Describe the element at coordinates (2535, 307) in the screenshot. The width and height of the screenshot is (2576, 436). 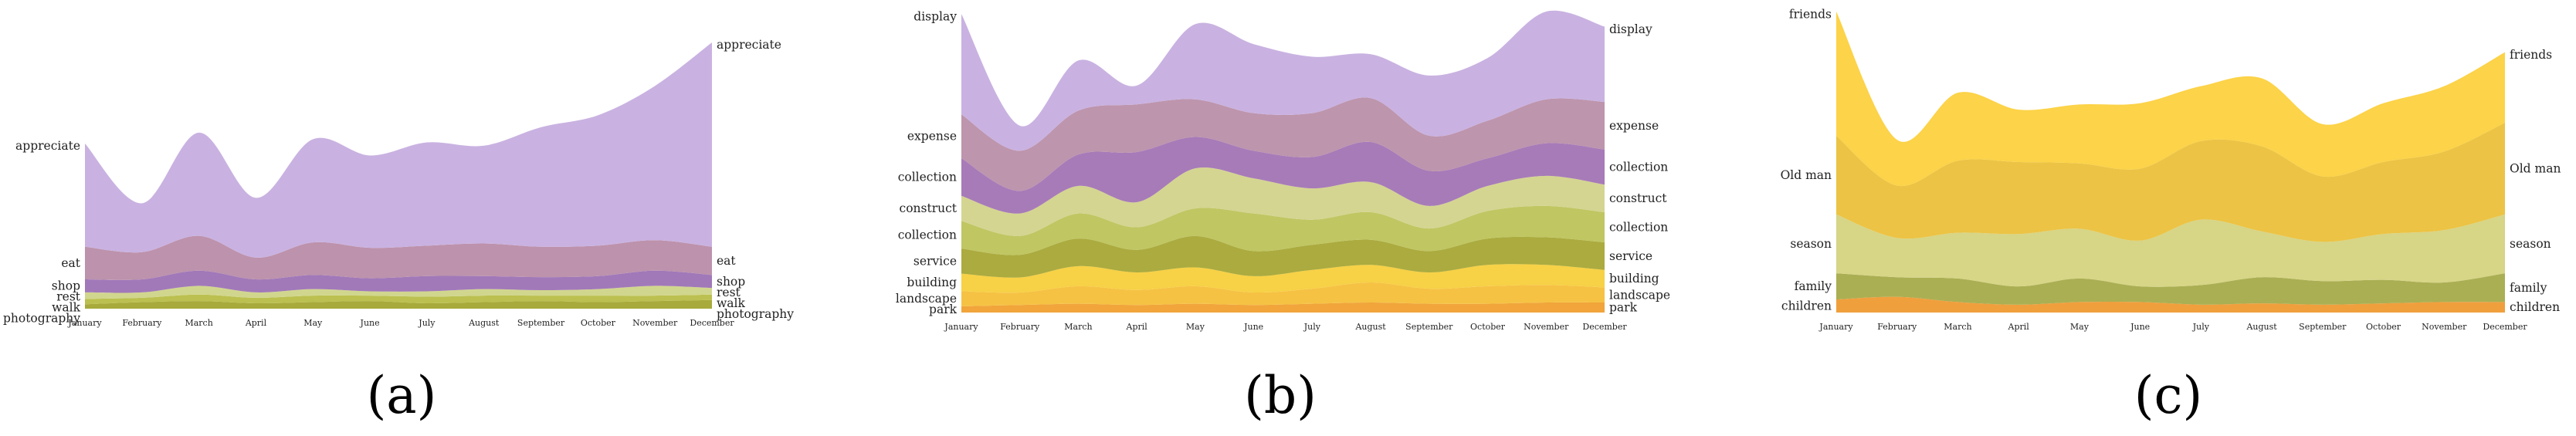
I see `right-series-label: children` at that location.